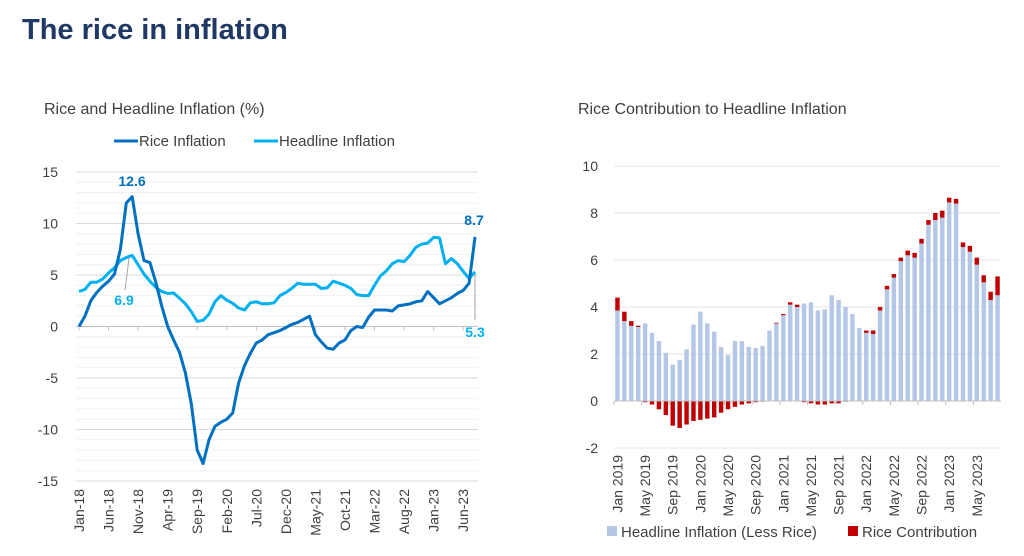  Describe the element at coordinates (712, 109) in the screenshot. I see `chart-title: Rice Contribution to Headline Inflation` at that location.